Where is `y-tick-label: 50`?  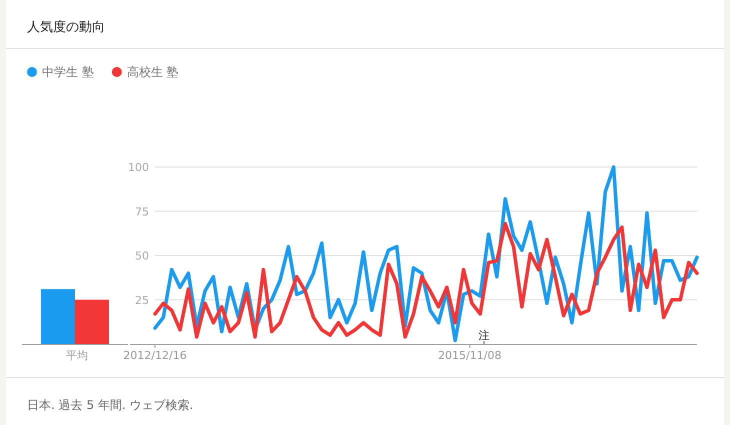 y-tick-label: 50 is located at coordinates (142, 256).